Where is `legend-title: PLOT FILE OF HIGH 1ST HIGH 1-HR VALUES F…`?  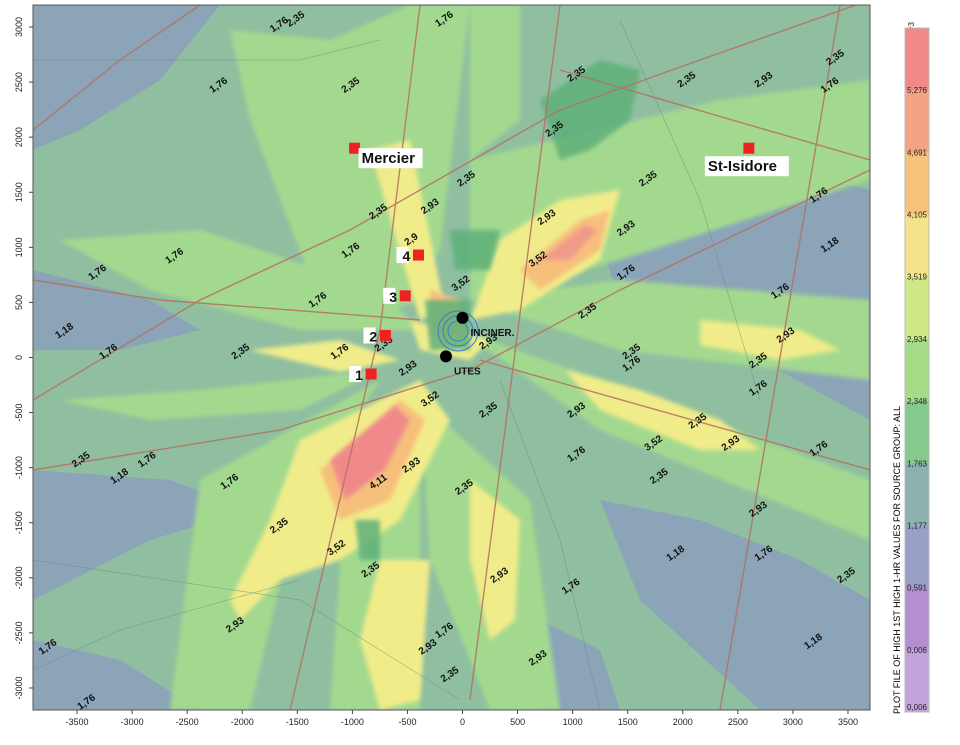 legend-title: PLOT FILE OF HIGH 1ST HIGH 1-HR VALUES F… is located at coordinates (897, 560).